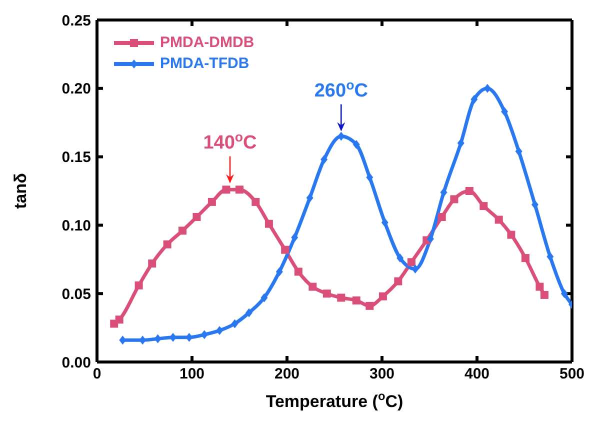 Image resolution: width=595 pixels, height=421 pixels. What do you see at coordinates (207, 43) in the screenshot?
I see `legend-label: PMDA-DMDB` at bounding box center [207, 43].